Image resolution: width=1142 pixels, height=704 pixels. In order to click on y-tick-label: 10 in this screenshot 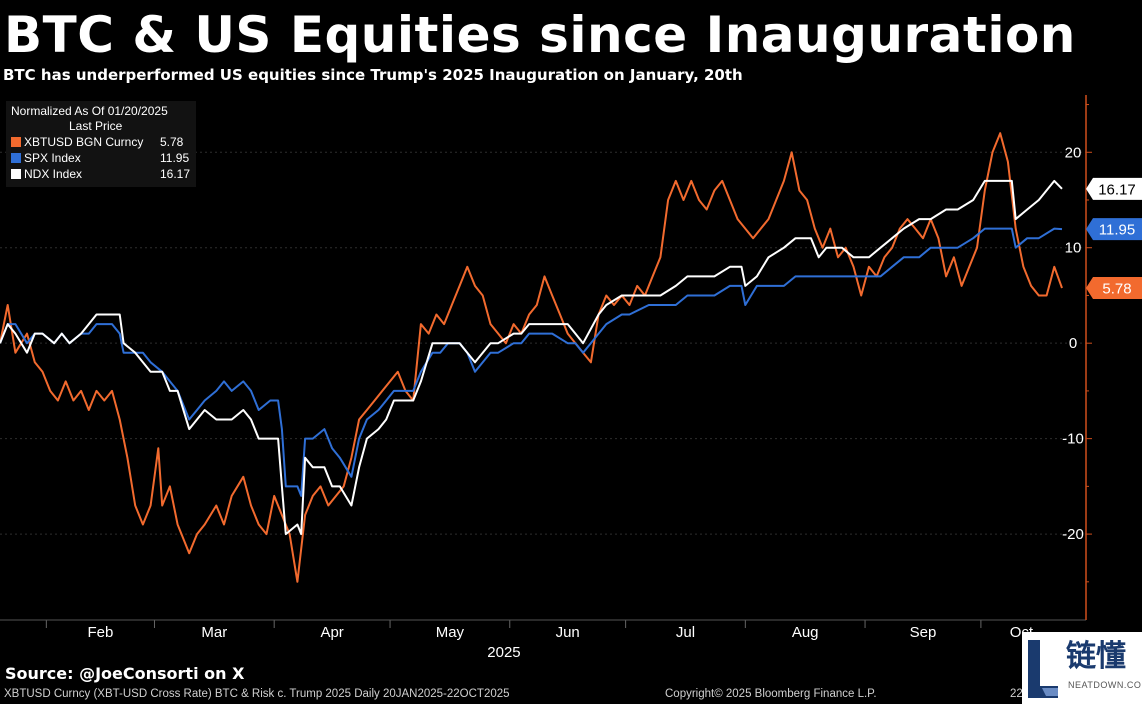, I will do `click(1073, 248)`.